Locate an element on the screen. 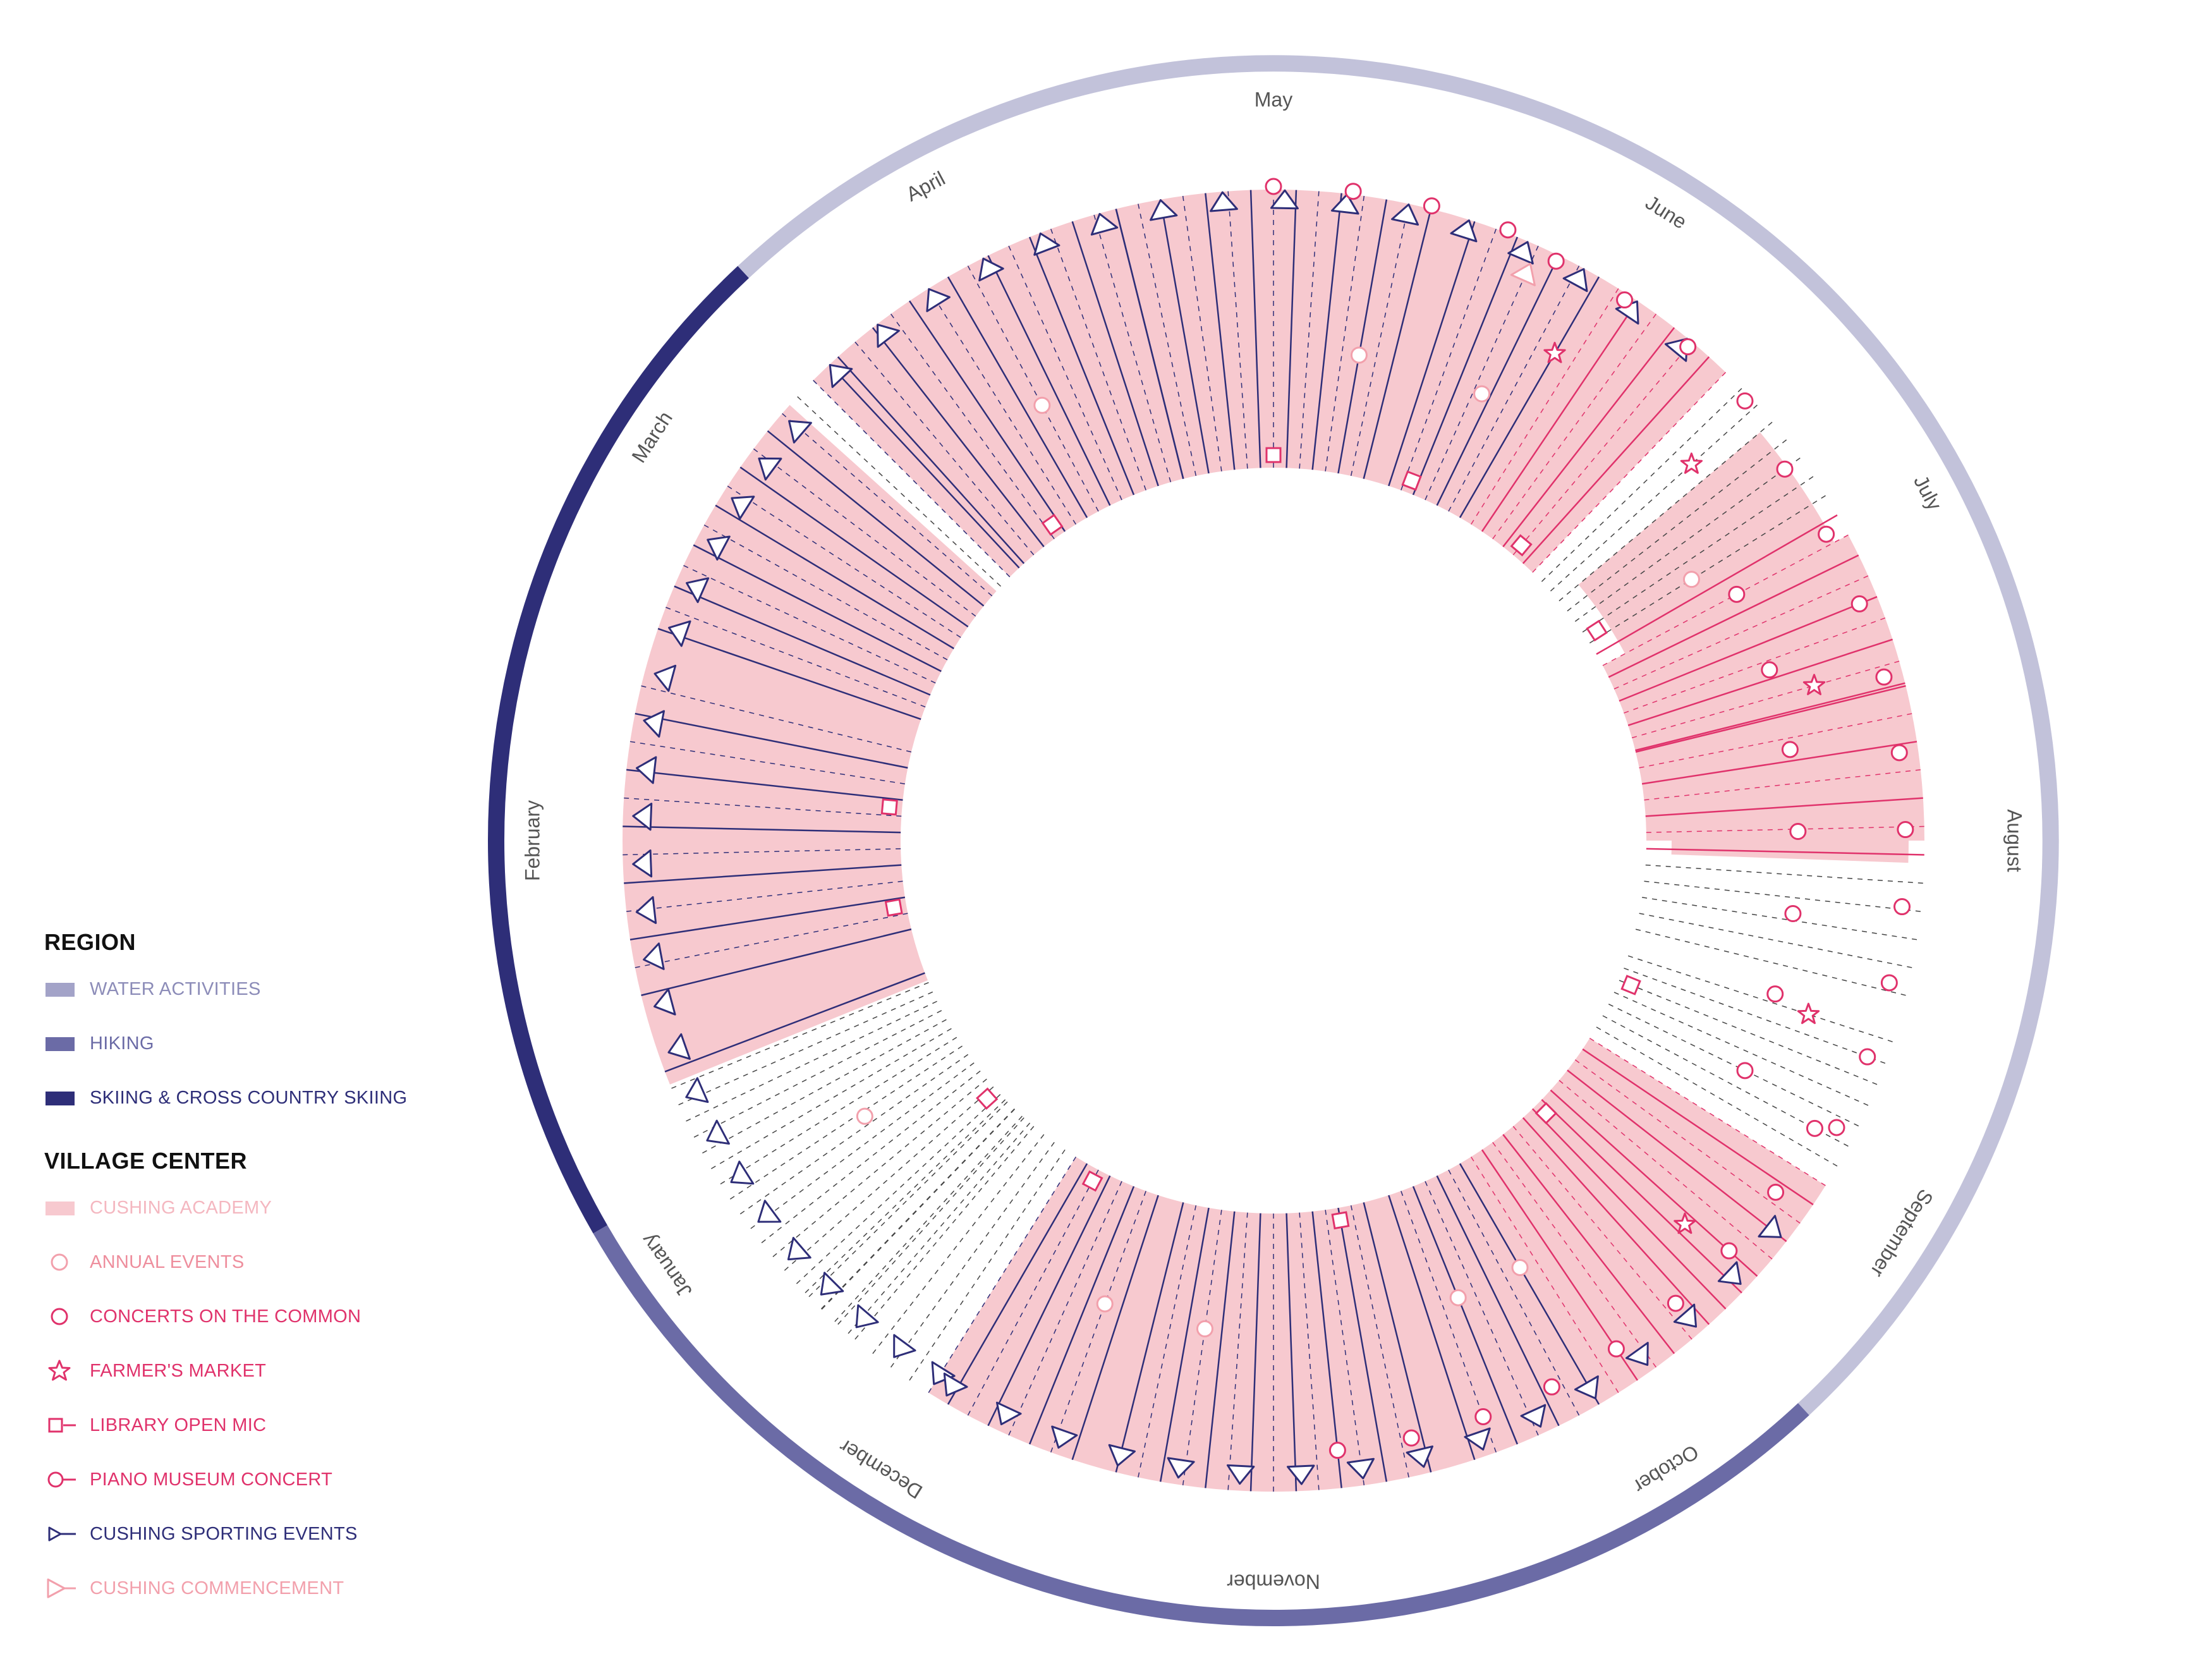 This screenshot has height=1673, width=2212. month-label-april: April is located at coordinates (925, 186).